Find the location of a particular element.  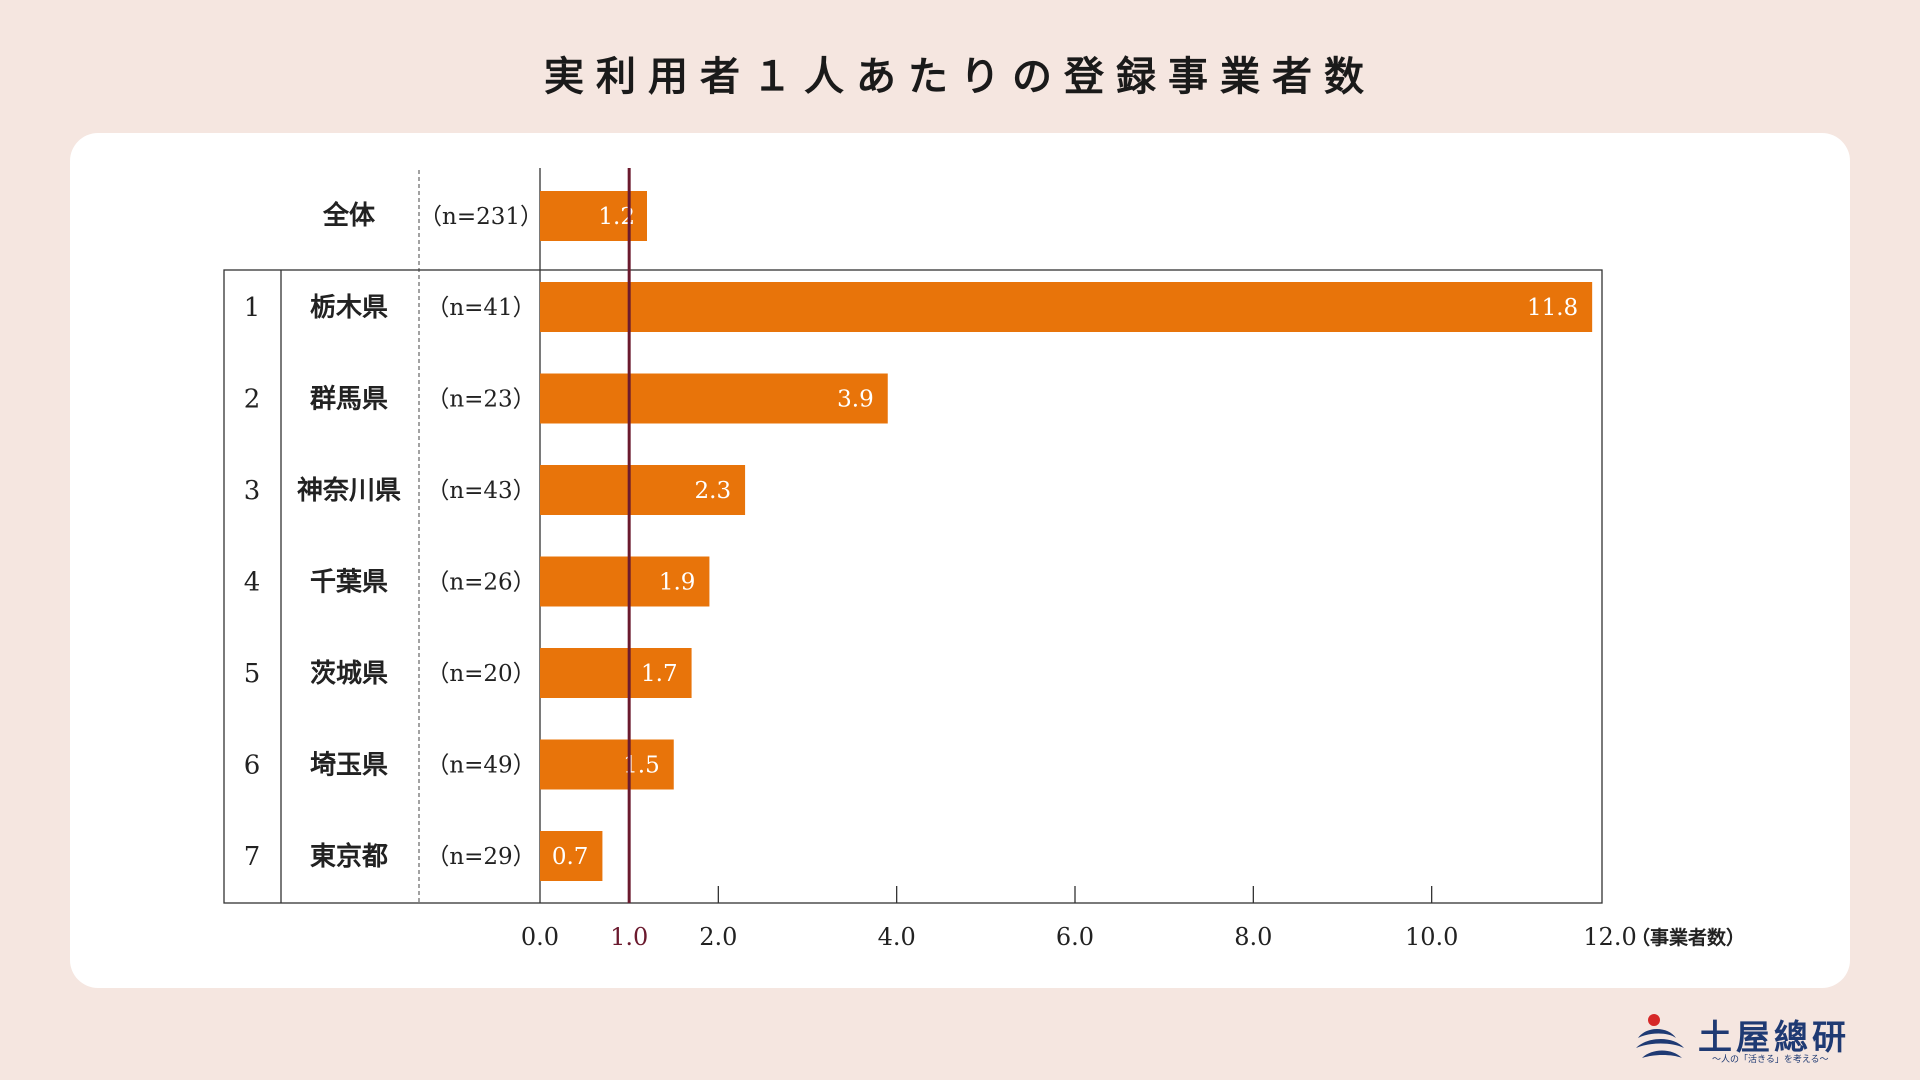

x-tick-label: 8.0 is located at coordinates (1253, 937).